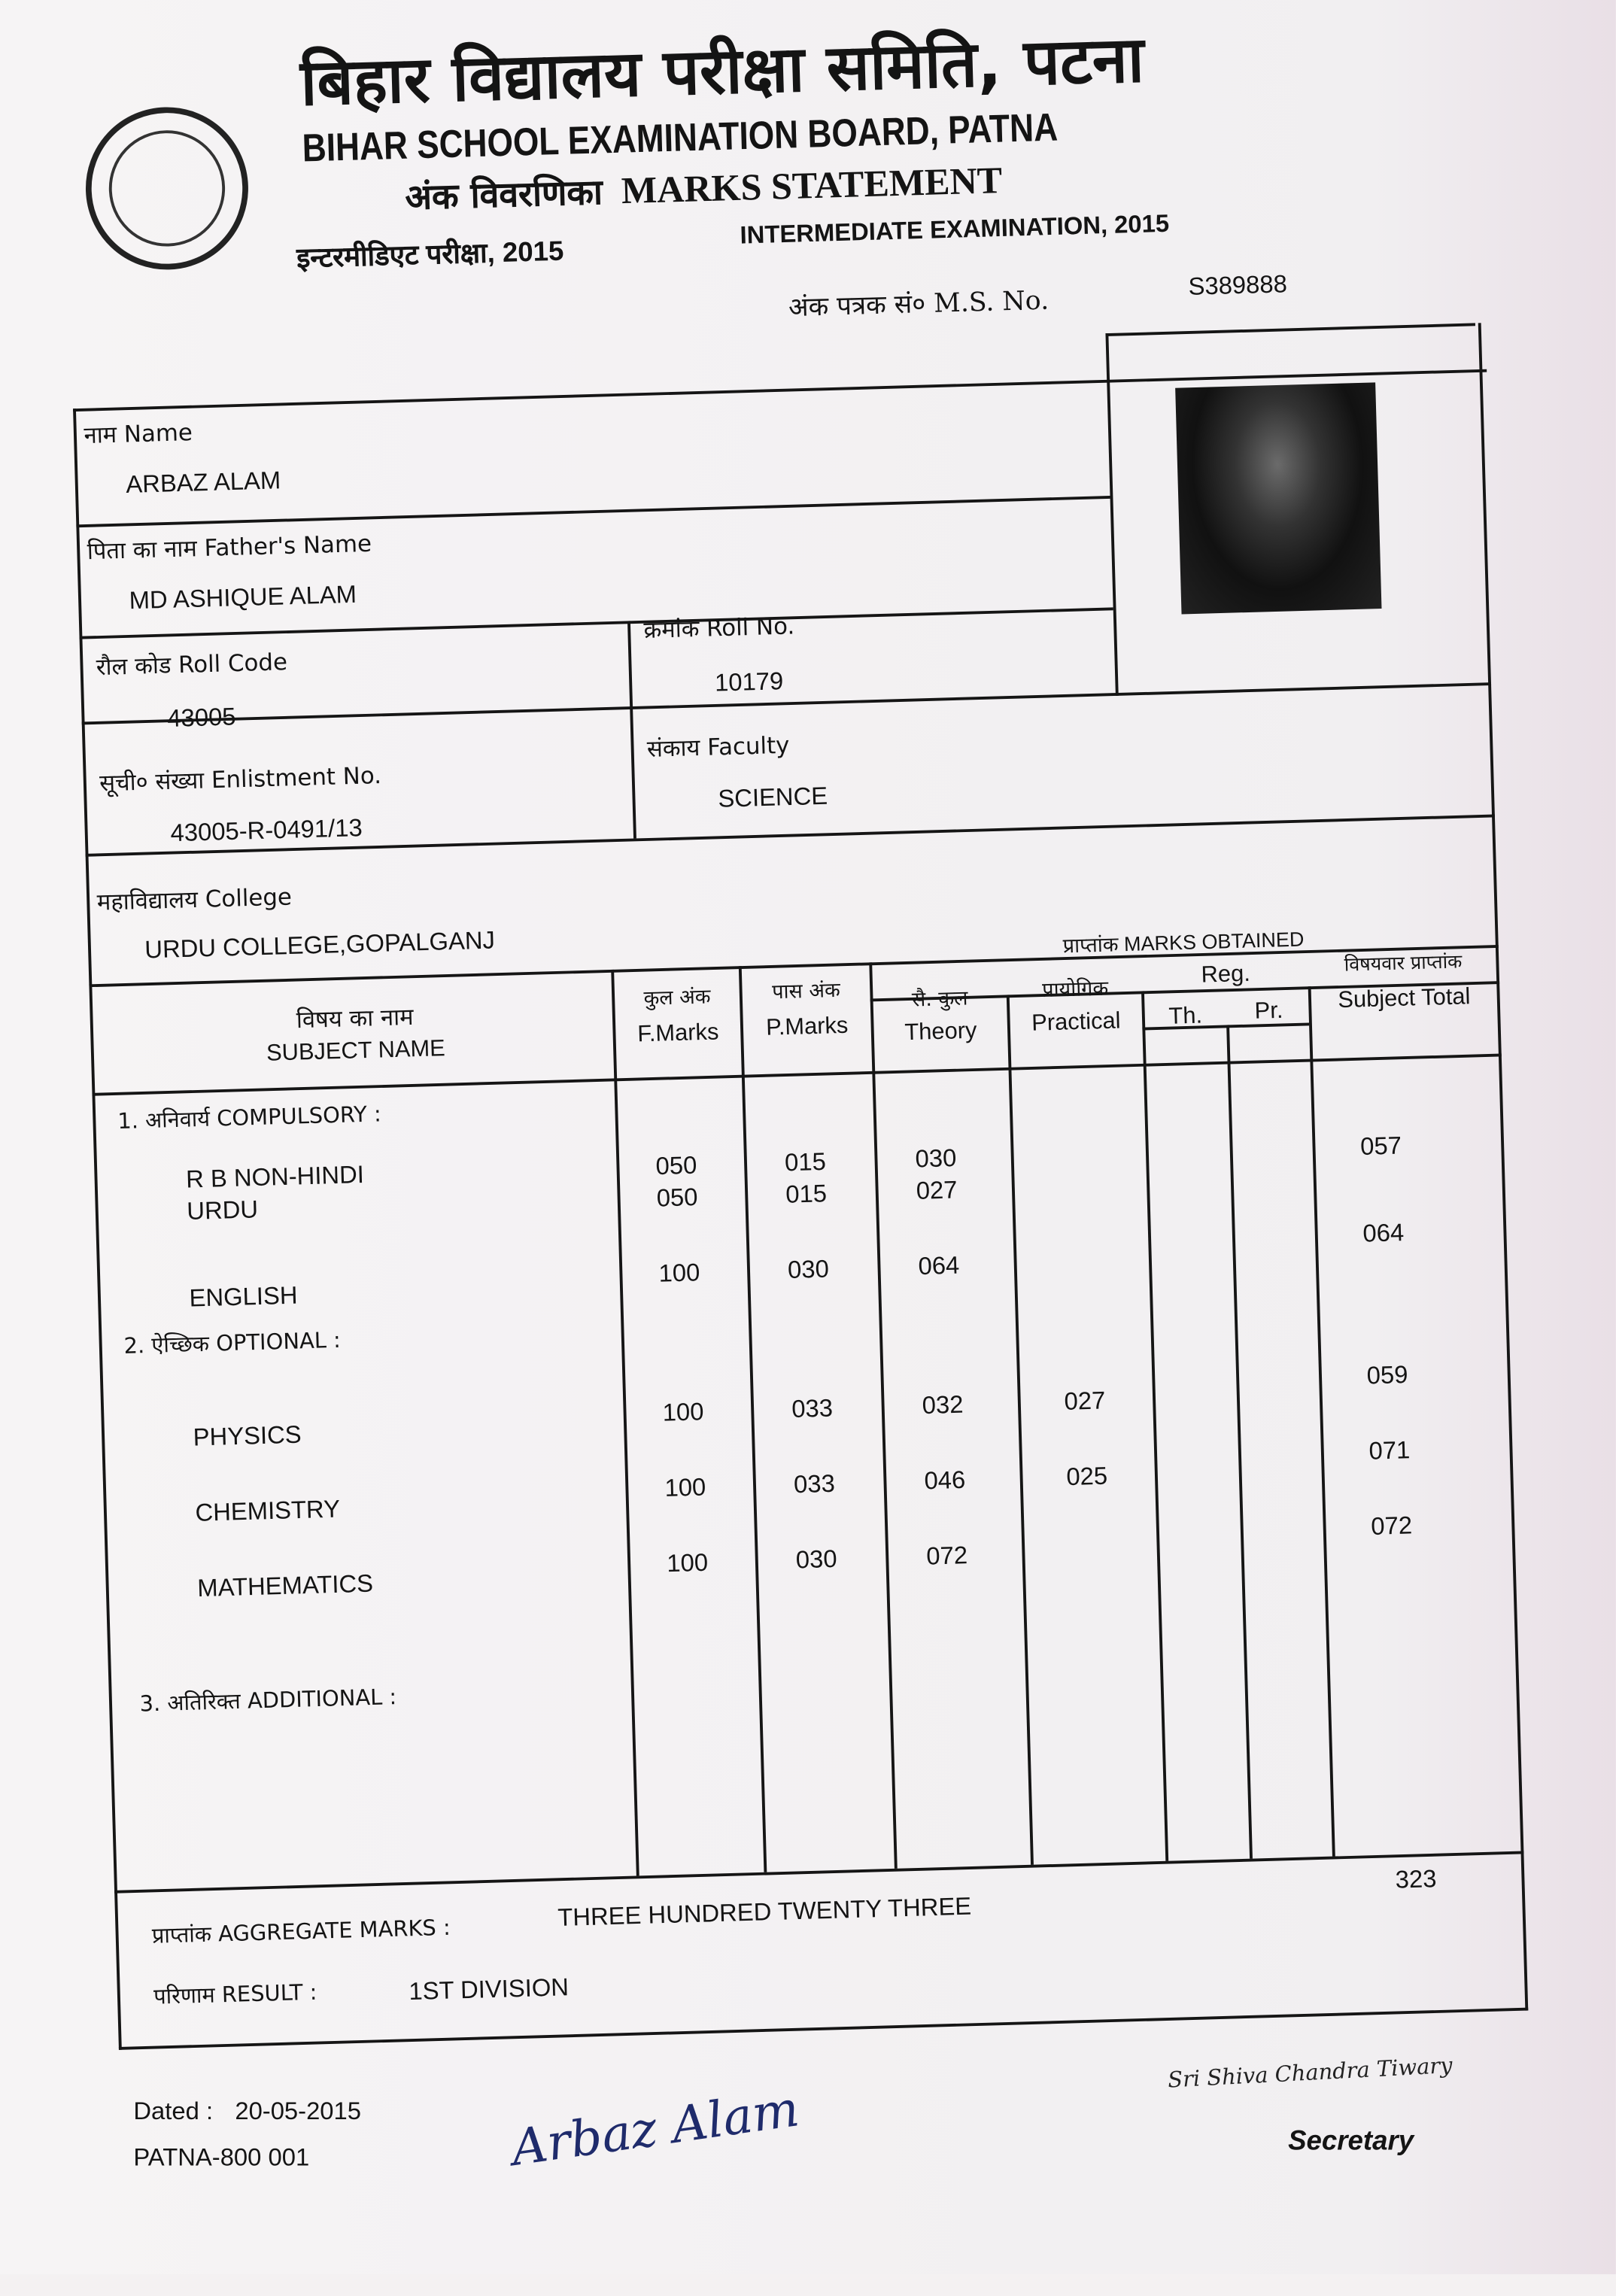  I want to click on cell-total: 071, so click(1389, 1451).